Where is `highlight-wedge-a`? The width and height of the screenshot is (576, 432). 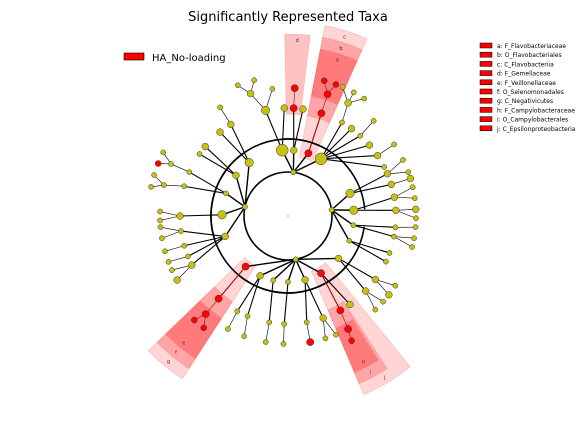
highlight-wedge-a is located at coordinates (334, 76).